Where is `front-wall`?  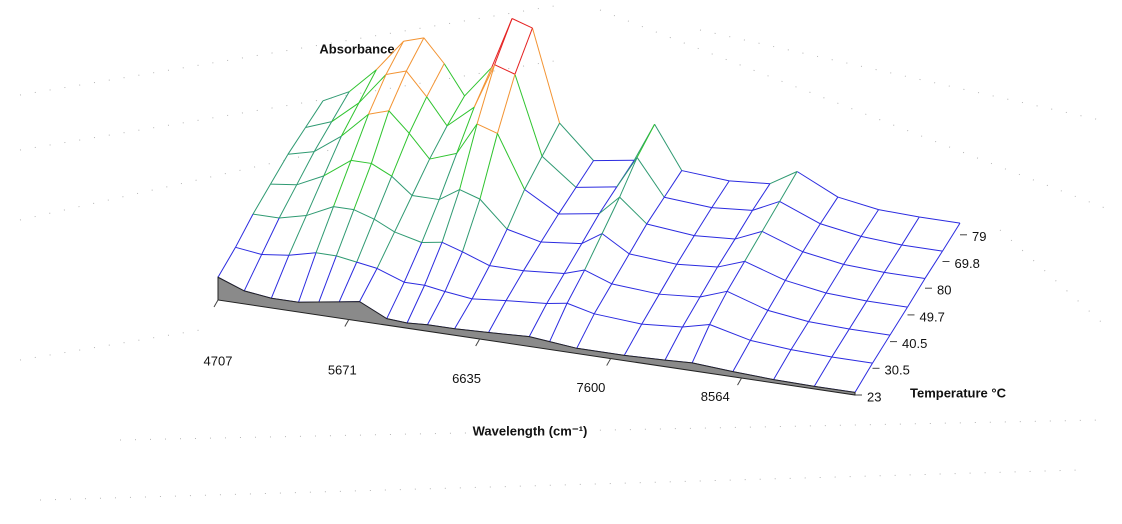
front-wall is located at coordinates (536, 336).